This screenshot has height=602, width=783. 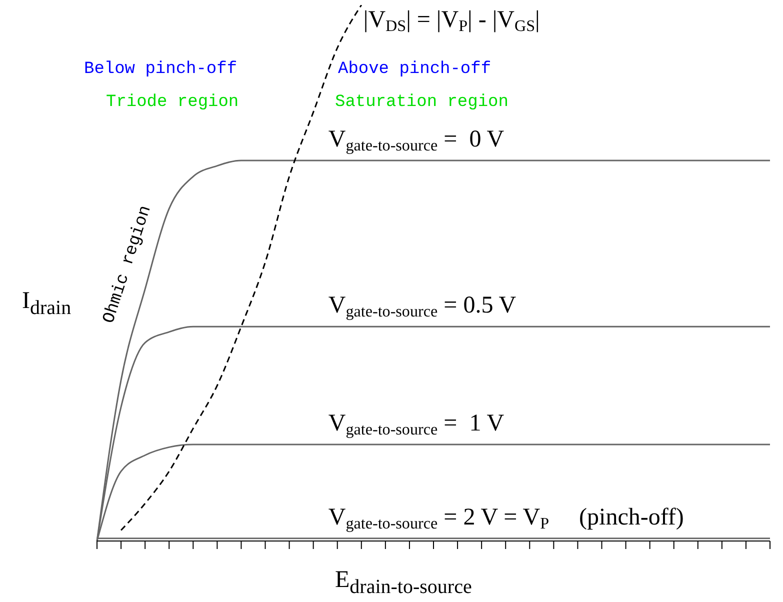 I want to click on series-label: V$_{gate-to-source}$ = 0 V, so click(x=416, y=140).